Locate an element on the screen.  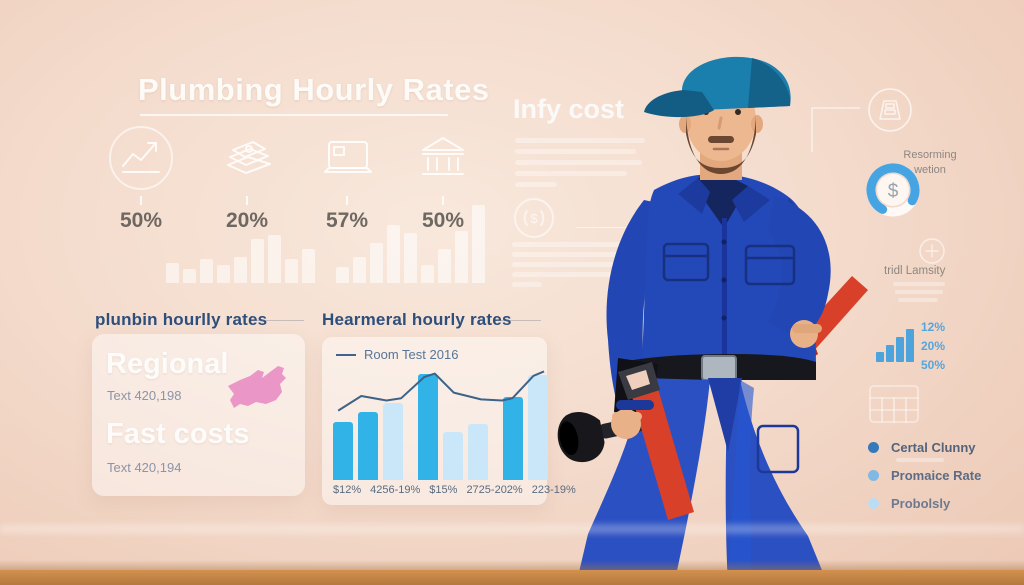
mini-bar-chart-icon is located at coordinates (895, 345).